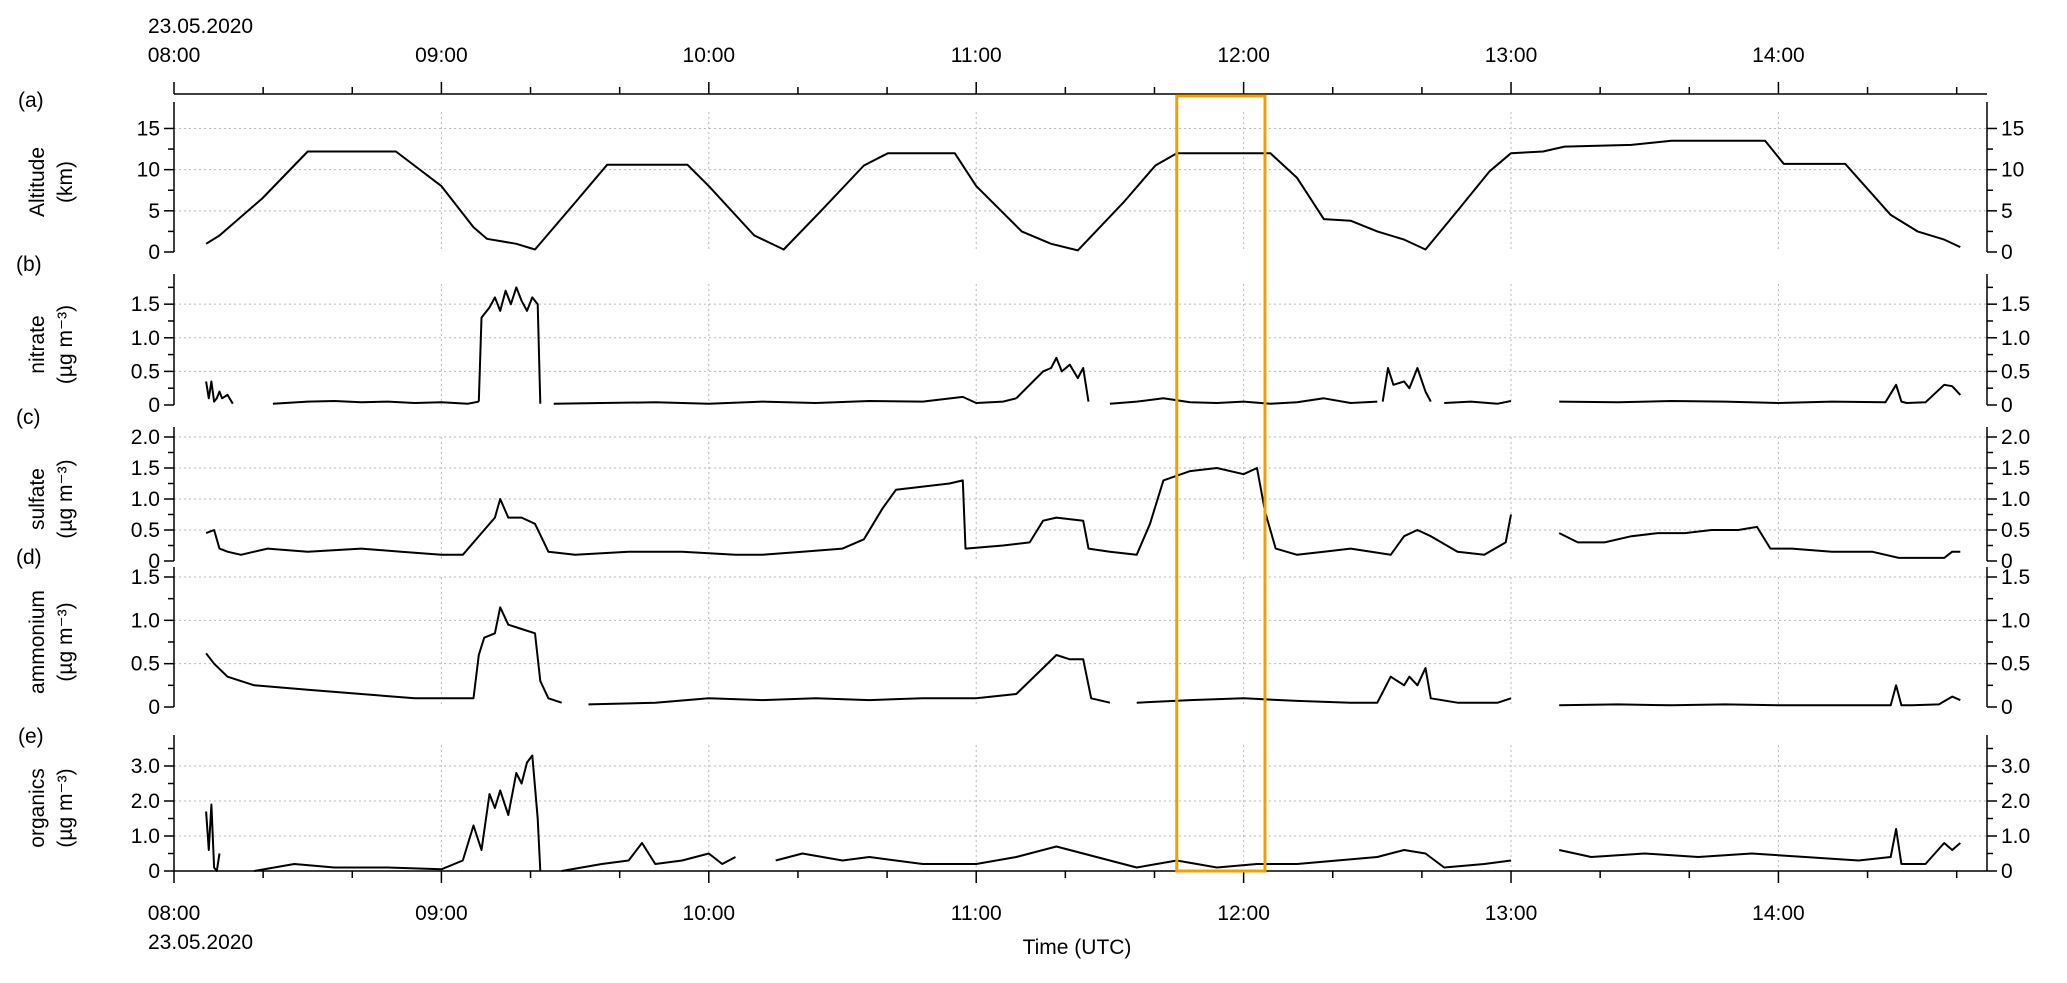 This screenshot has width=2067, height=983. Describe the element at coordinates (1511, 55) in the screenshot. I see `top-x-tick-label: 13:00` at that location.